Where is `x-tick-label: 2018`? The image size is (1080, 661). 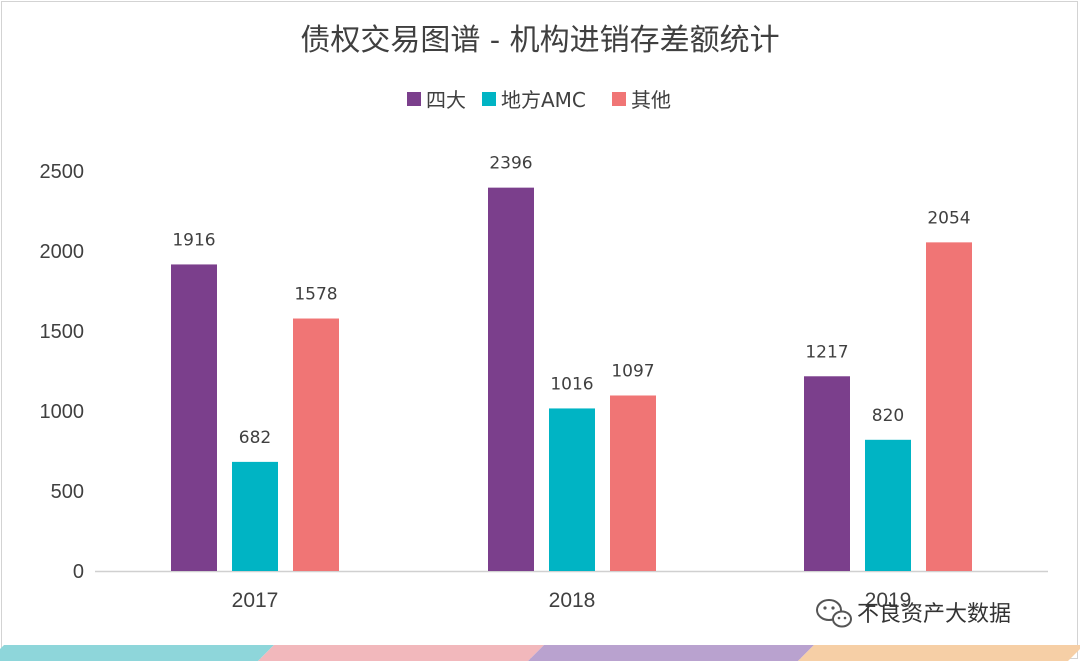
x-tick-label: 2018 is located at coordinates (572, 600).